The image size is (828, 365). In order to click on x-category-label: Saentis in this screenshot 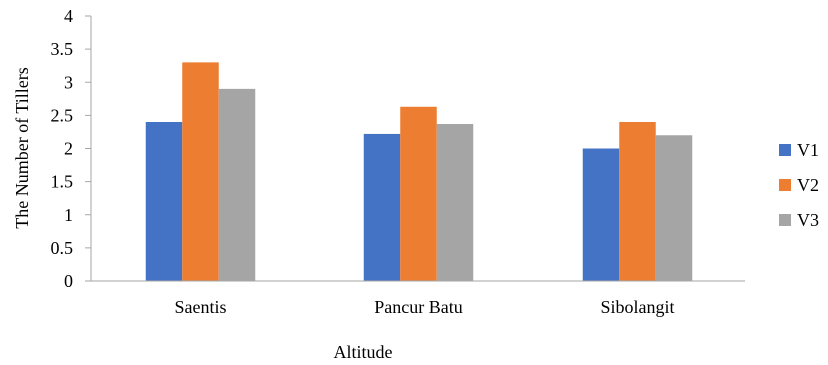, I will do `click(201, 307)`.